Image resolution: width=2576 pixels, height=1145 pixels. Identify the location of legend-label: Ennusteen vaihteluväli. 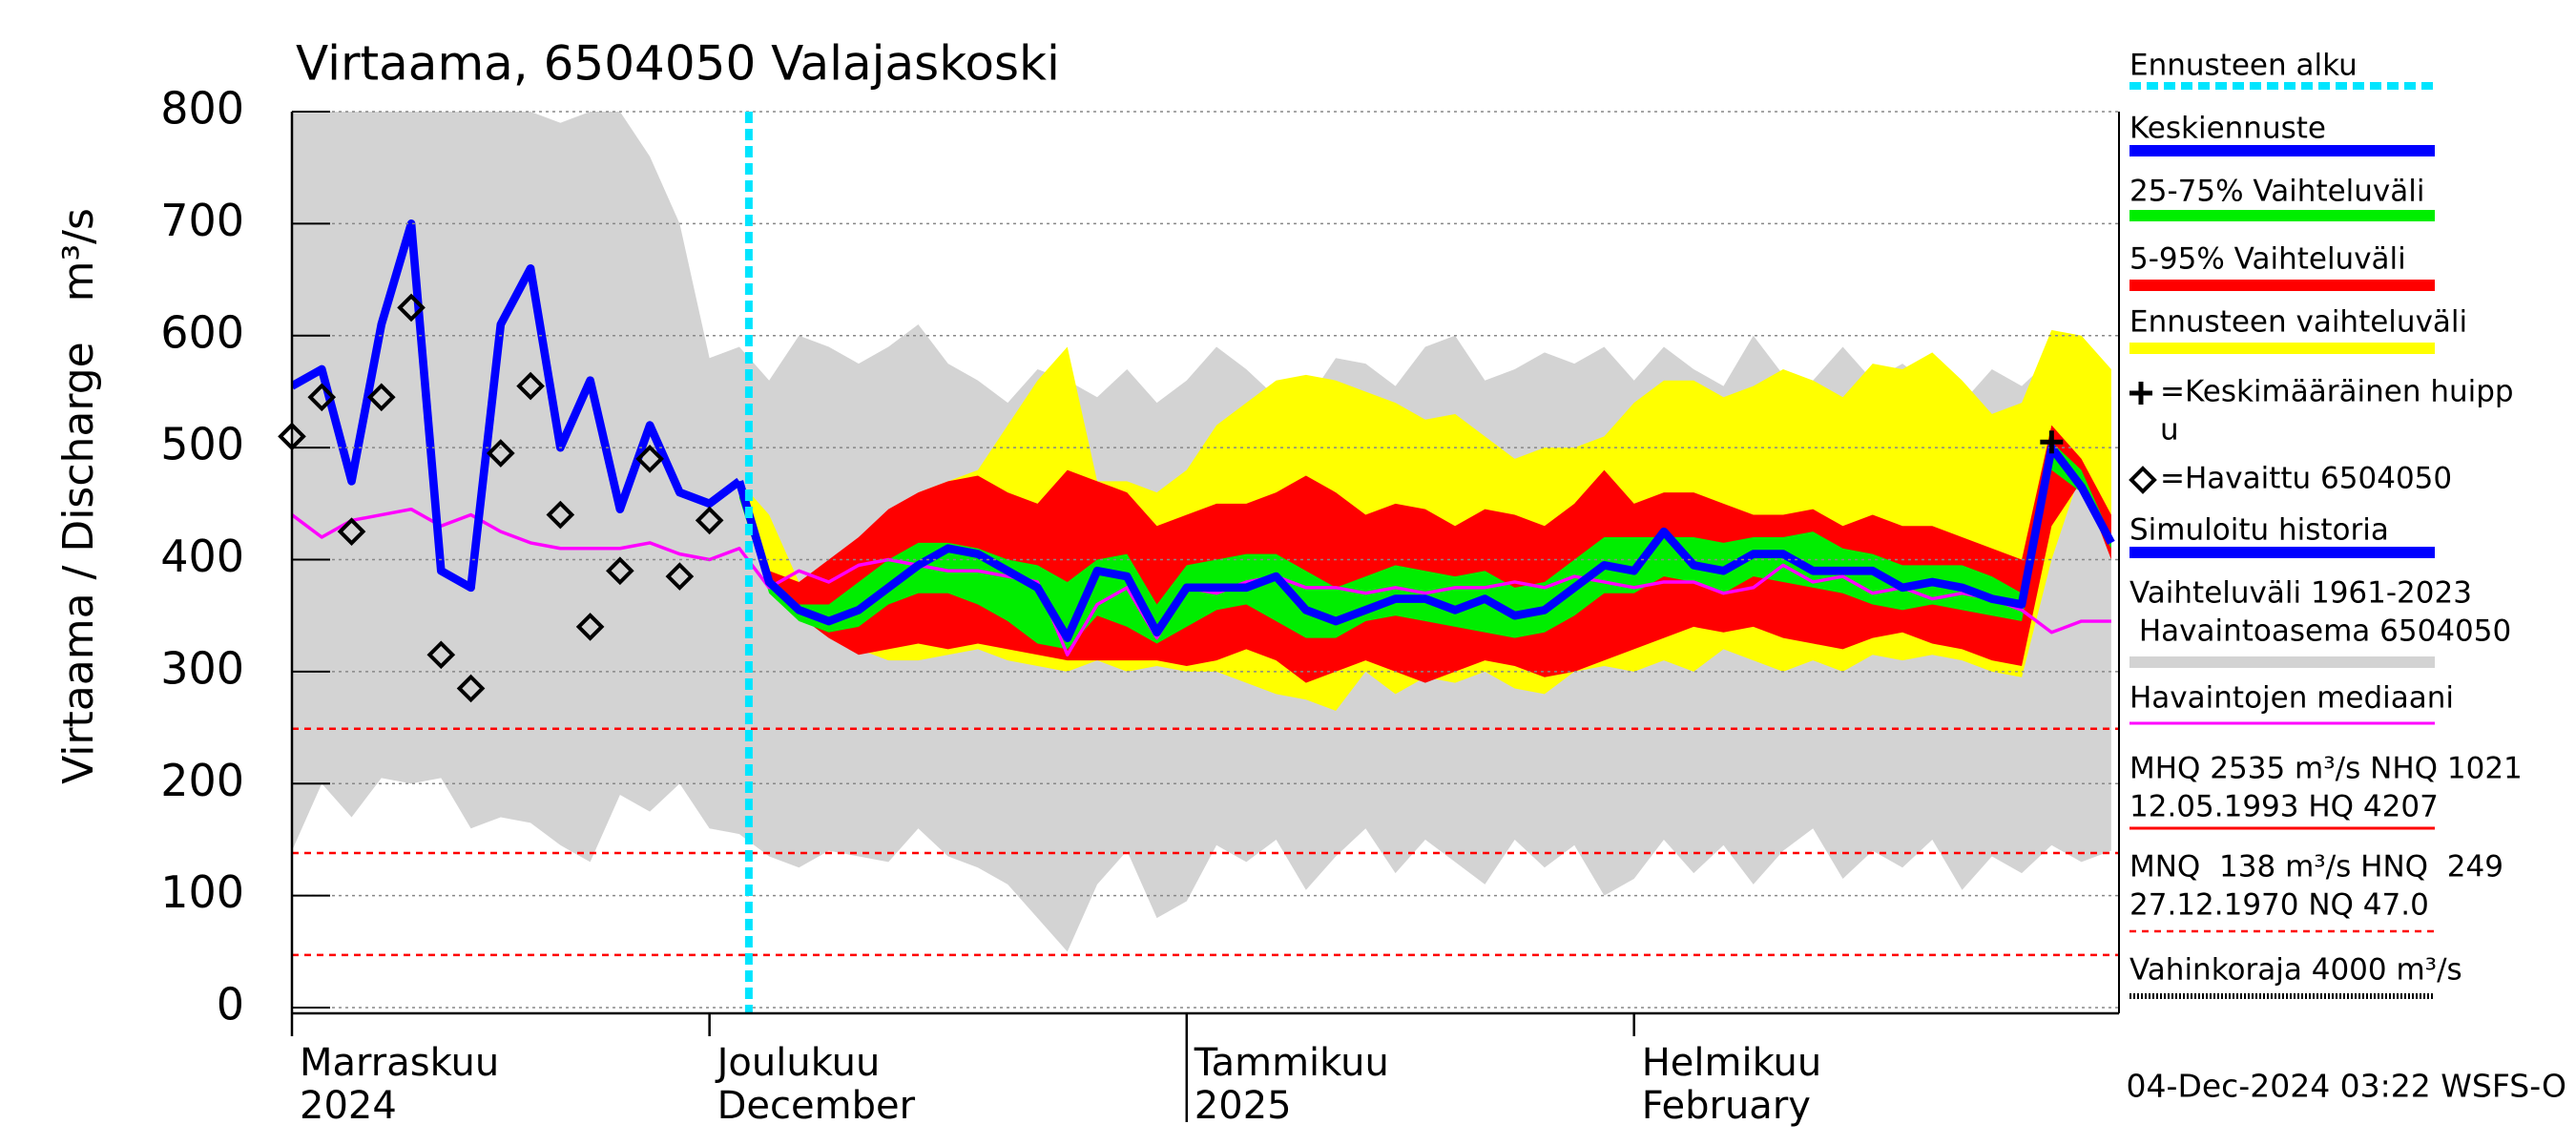
(2298, 323).